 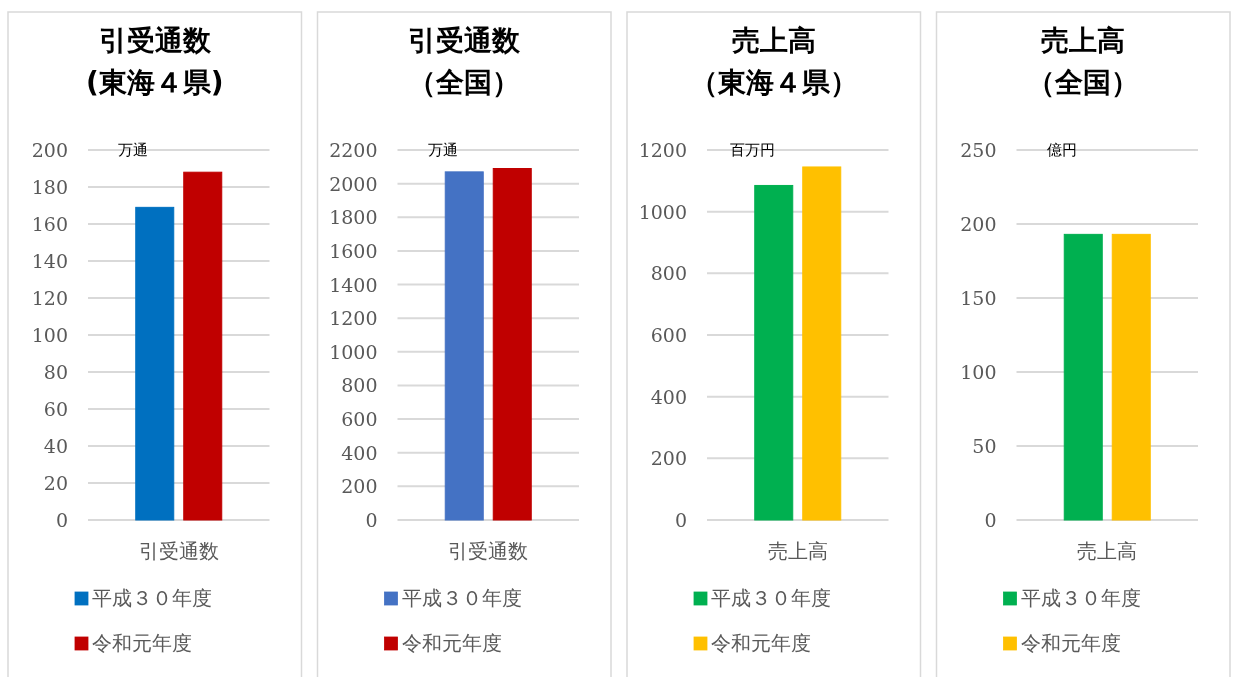 I want to click on y-tick-label: 160, so click(x=49, y=224).